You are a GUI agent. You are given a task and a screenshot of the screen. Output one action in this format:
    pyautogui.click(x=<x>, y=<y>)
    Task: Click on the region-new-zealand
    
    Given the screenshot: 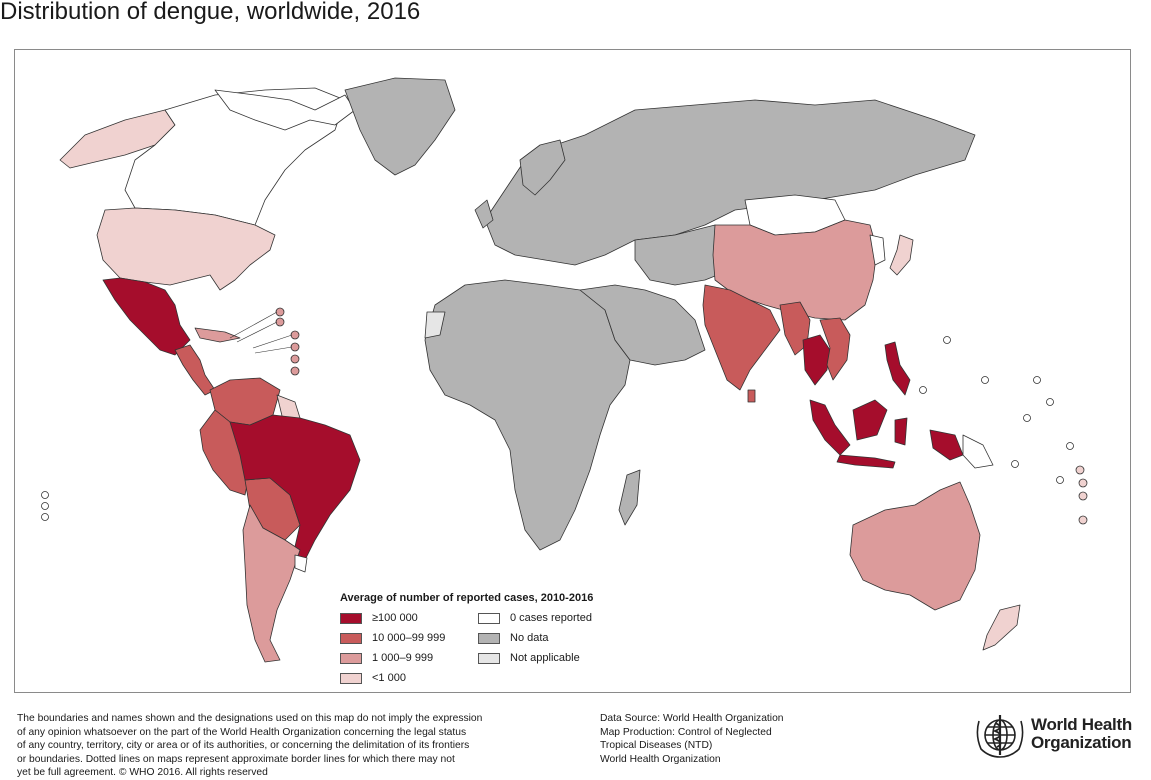 What is the action you would take?
    pyautogui.click(x=1001, y=627)
    